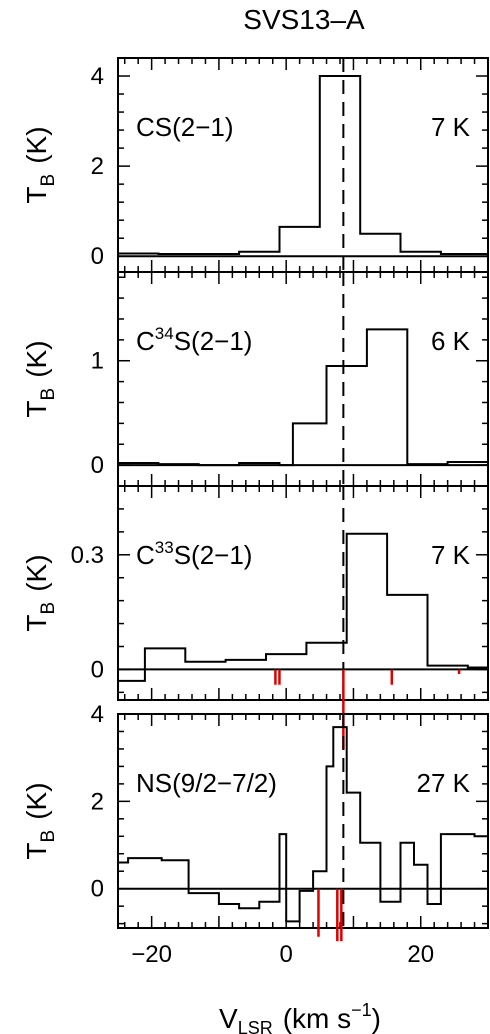 Image resolution: width=490 pixels, height=1034 pixels. I want to click on species-label-sup: 34, so click(164, 333).